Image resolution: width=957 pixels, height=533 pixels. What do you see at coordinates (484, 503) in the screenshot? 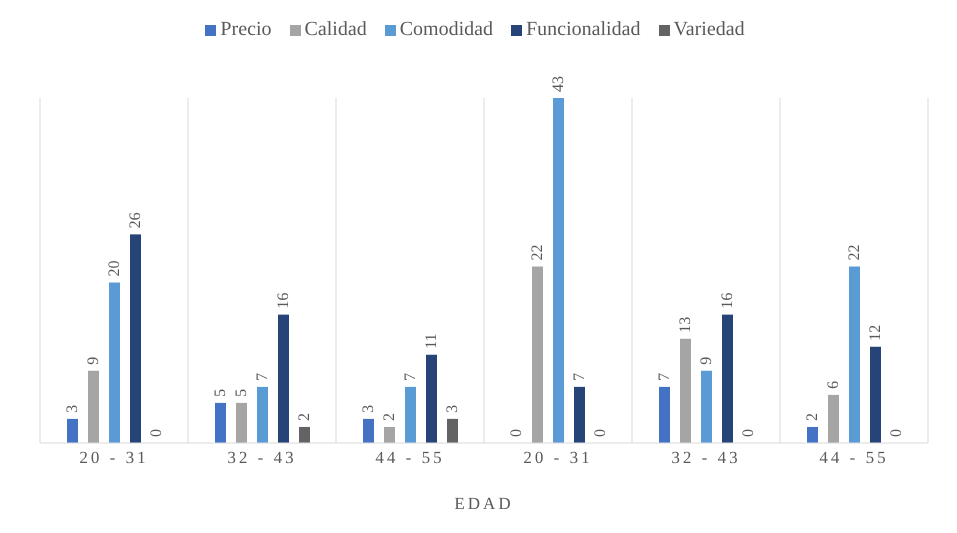
I see `x-axis-title: EDAD` at bounding box center [484, 503].